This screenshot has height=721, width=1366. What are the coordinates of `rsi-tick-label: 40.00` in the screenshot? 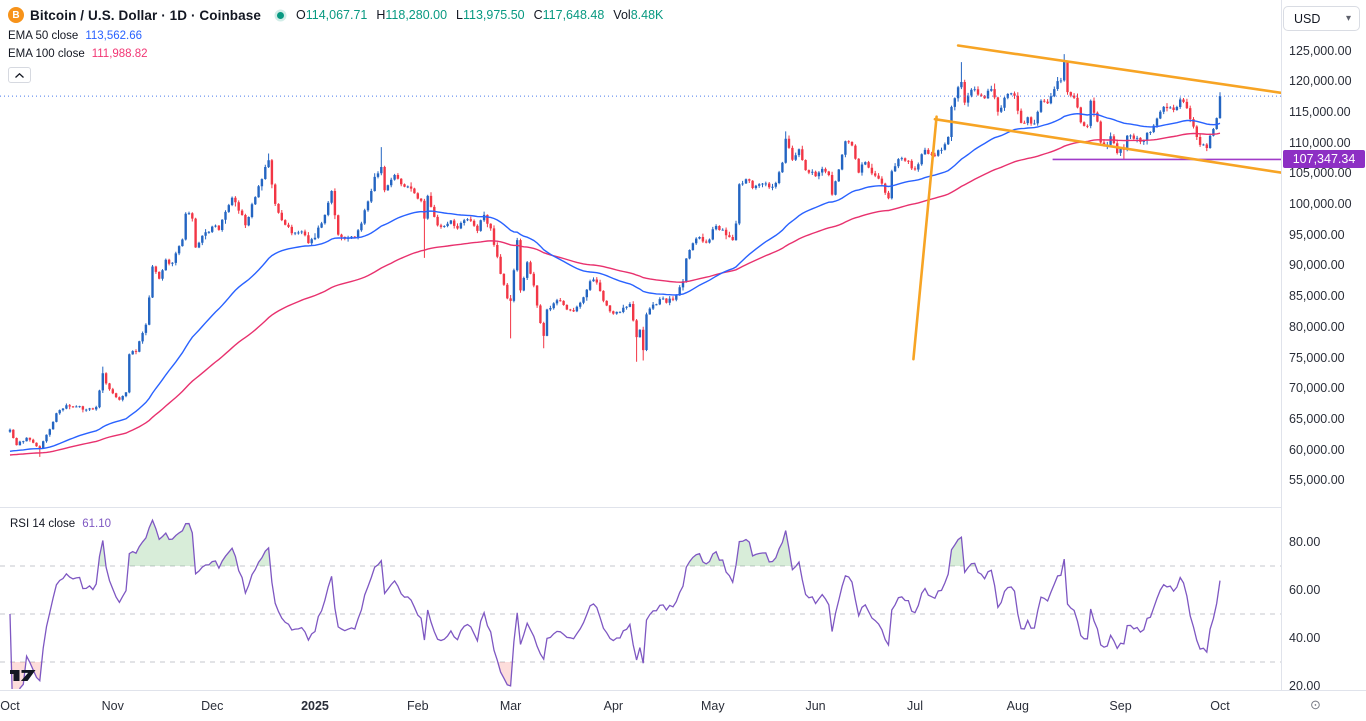 It's located at (1305, 637).